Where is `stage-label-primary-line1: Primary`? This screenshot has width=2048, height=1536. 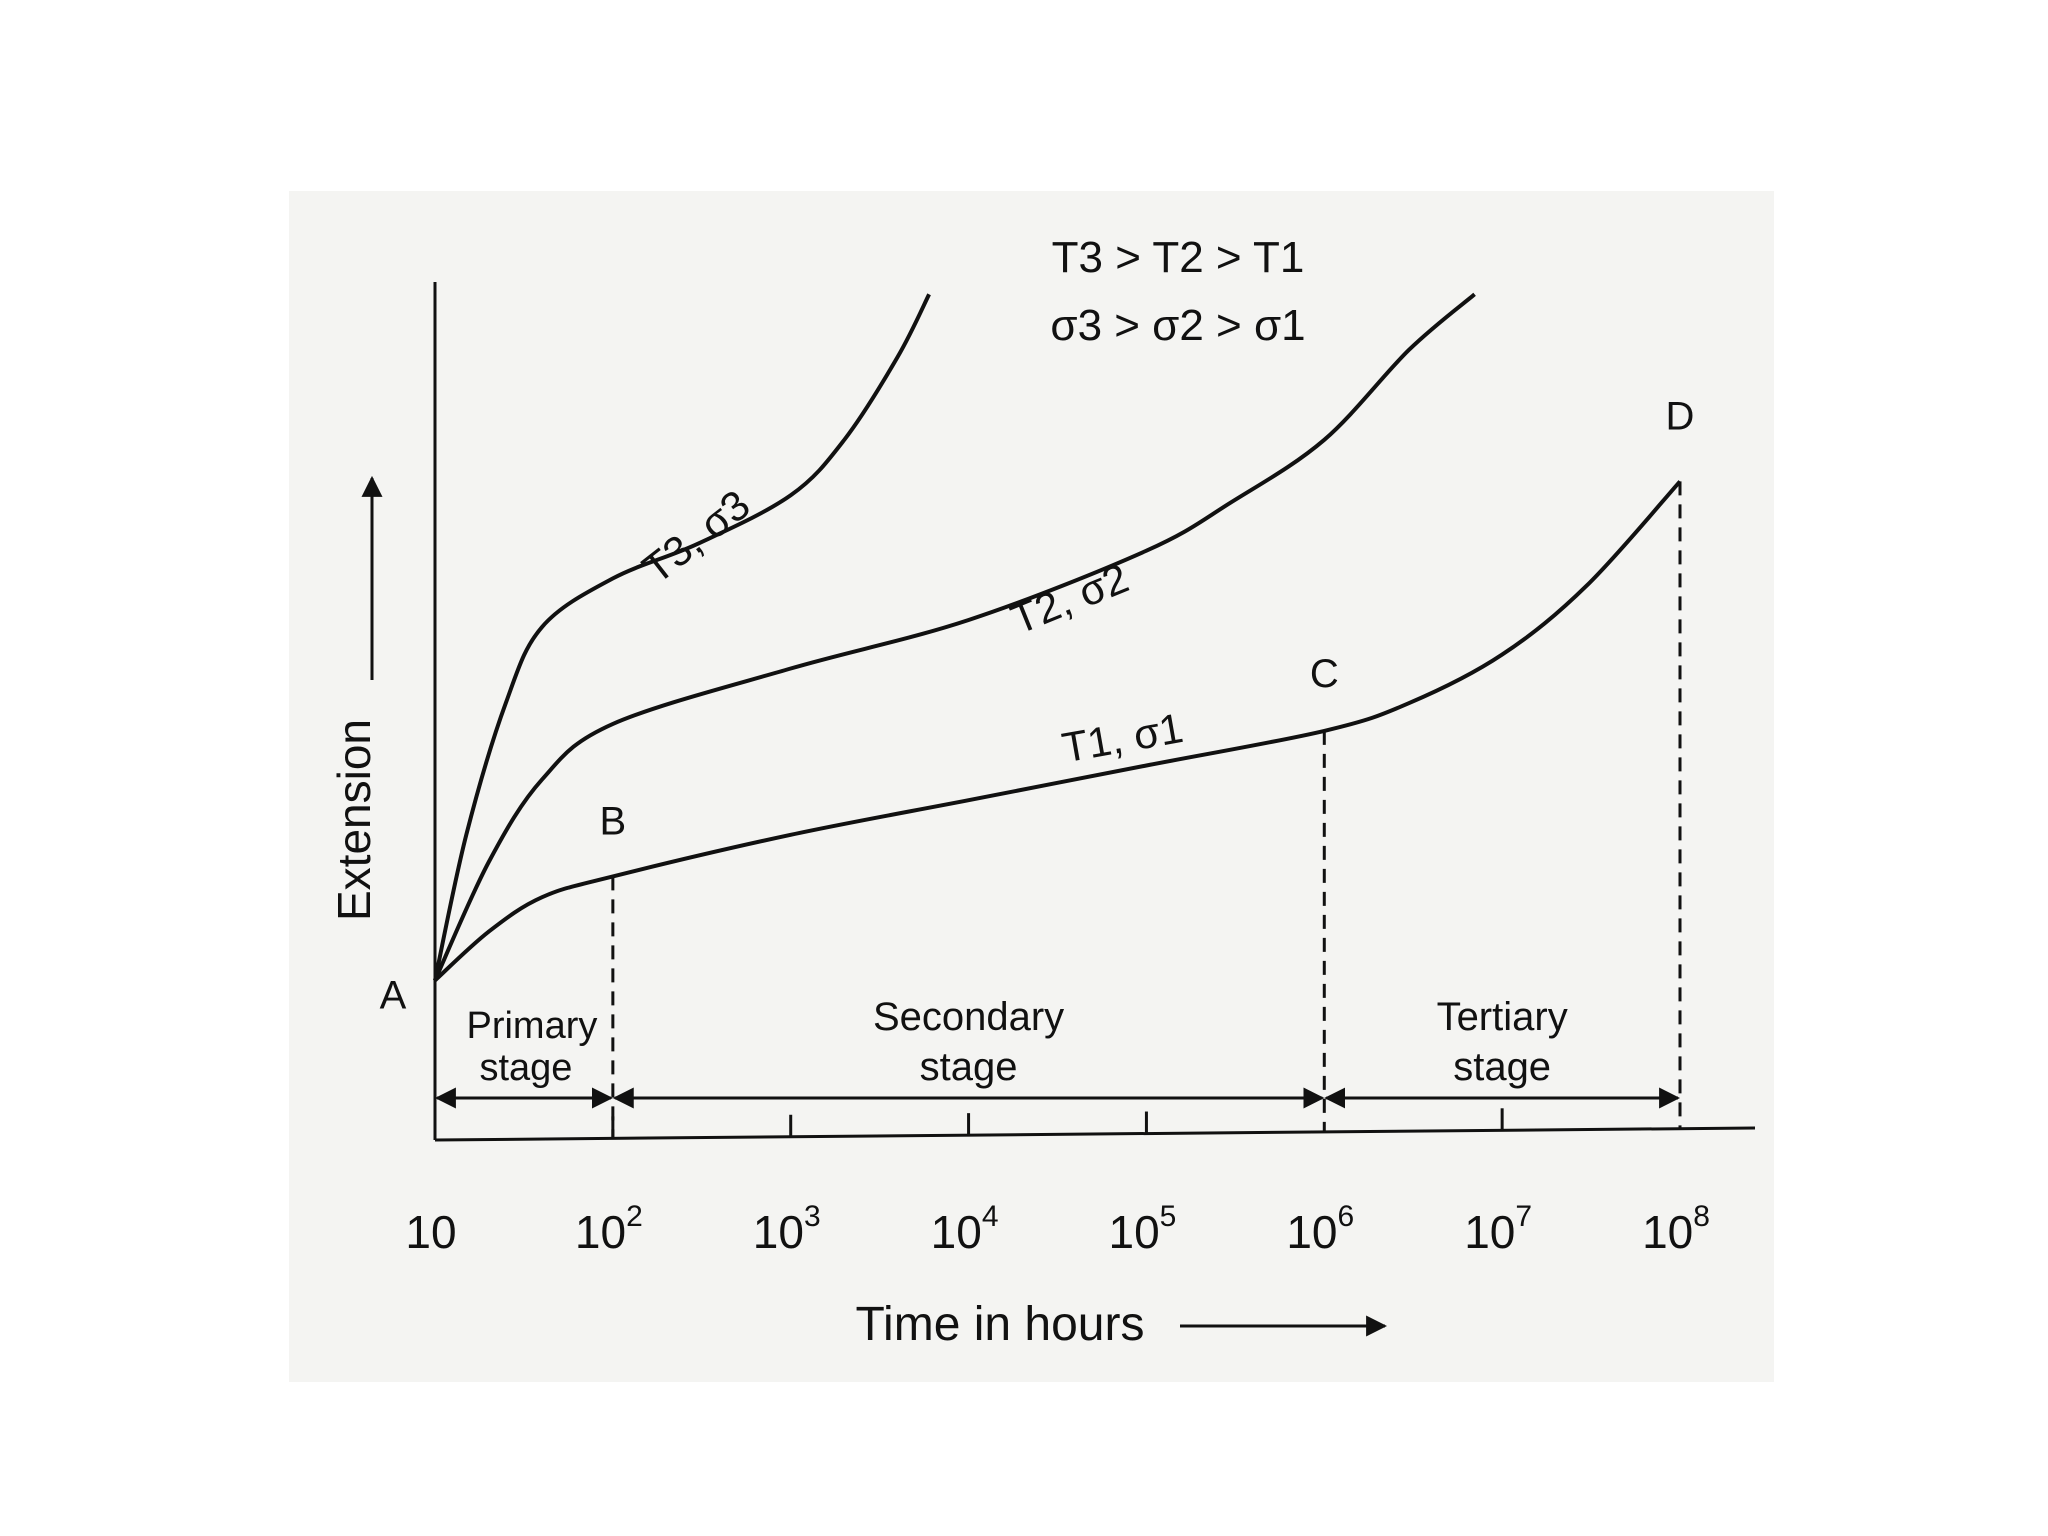 stage-label-primary-line1: Primary is located at coordinates (531, 1026).